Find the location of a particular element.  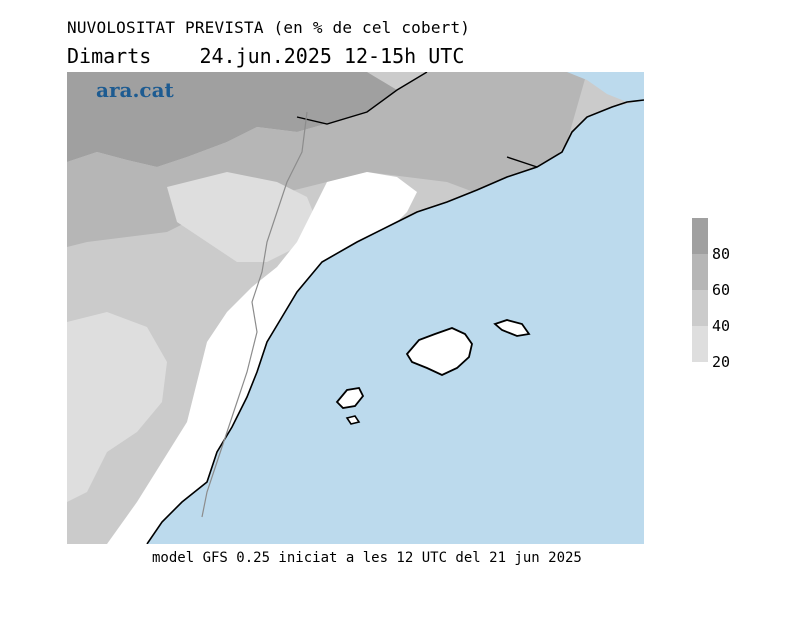

legend-label-40: 40 is located at coordinates (721, 326).